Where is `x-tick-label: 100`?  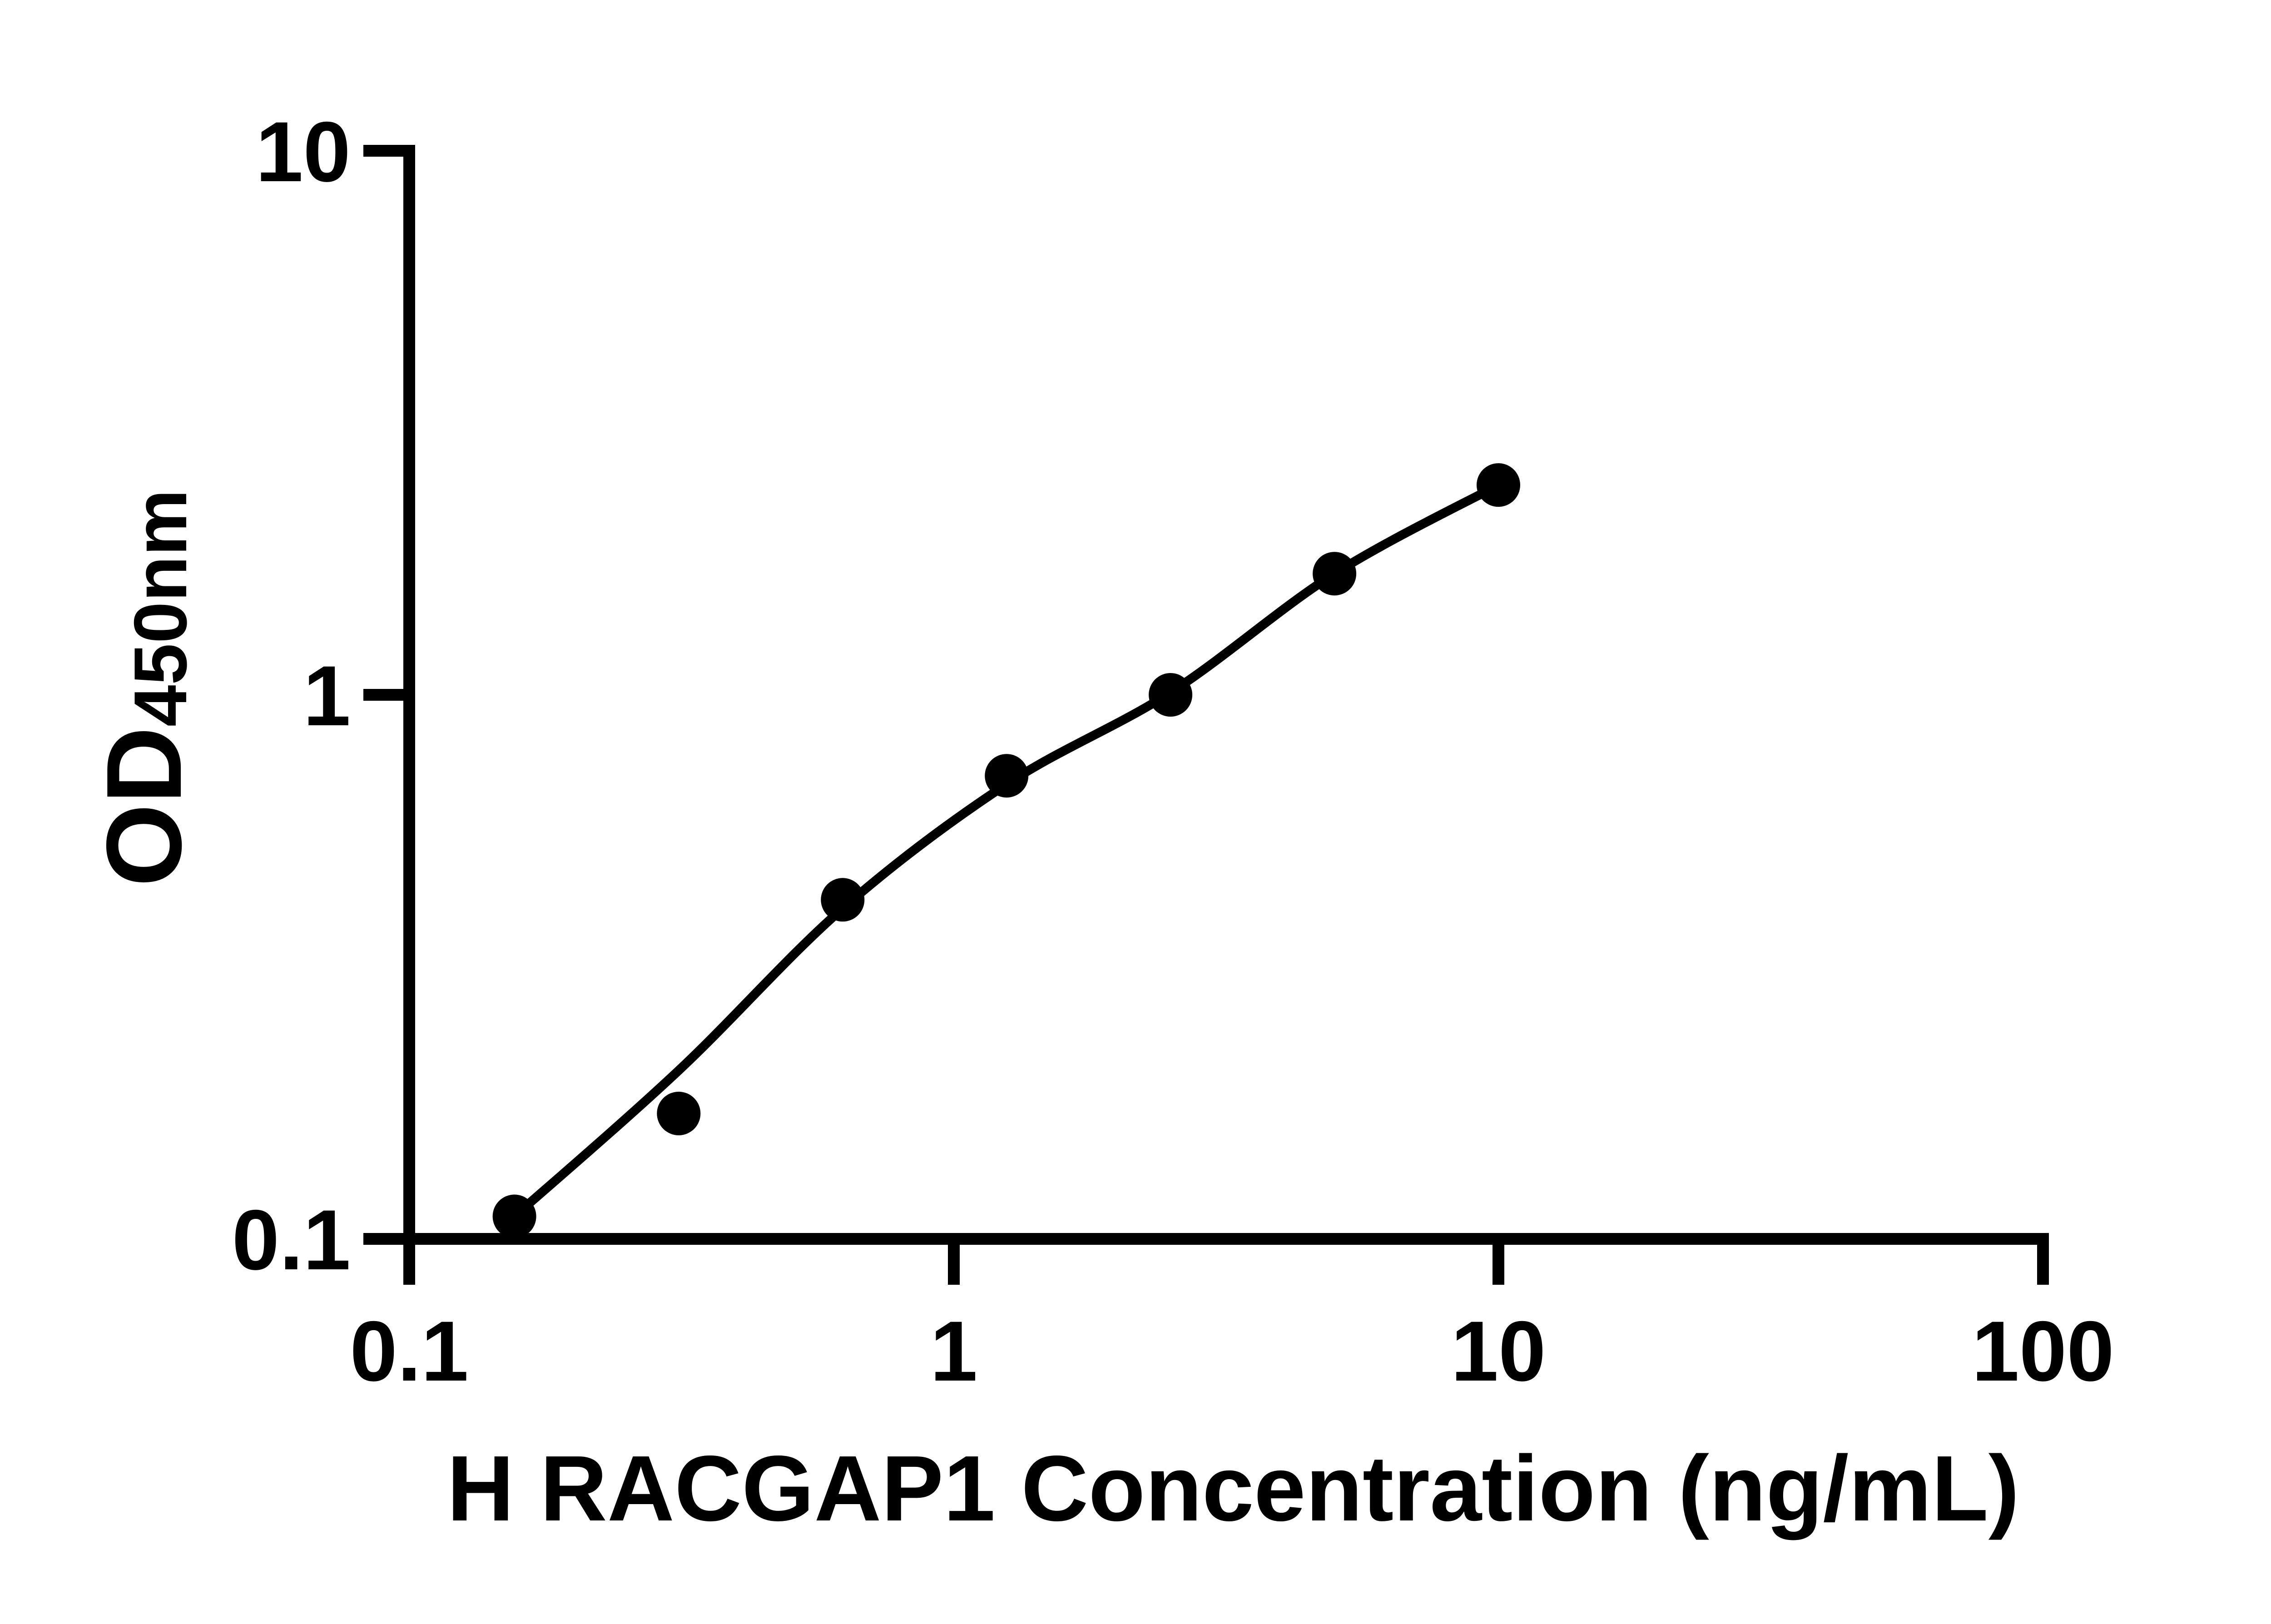 x-tick-label: 100 is located at coordinates (2043, 1351).